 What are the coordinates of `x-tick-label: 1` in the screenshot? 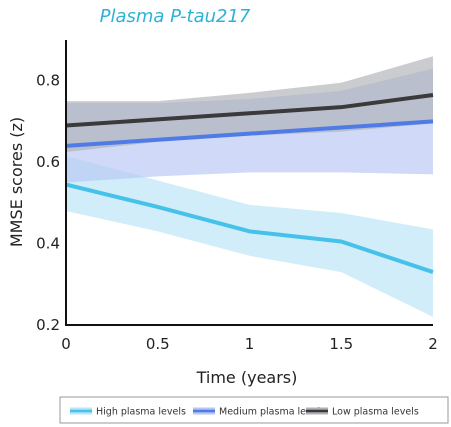 It's located at (250, 344).